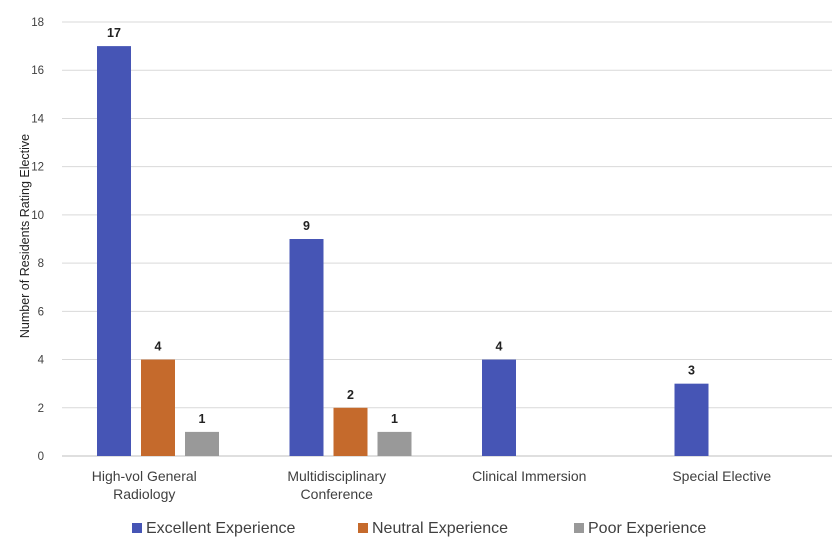 This screenshot has height=540, width=832. What do you see at coordinates (37, 216) in the screenshot?
I see `y-tick-label: 10` at bounding box center [37, 216].